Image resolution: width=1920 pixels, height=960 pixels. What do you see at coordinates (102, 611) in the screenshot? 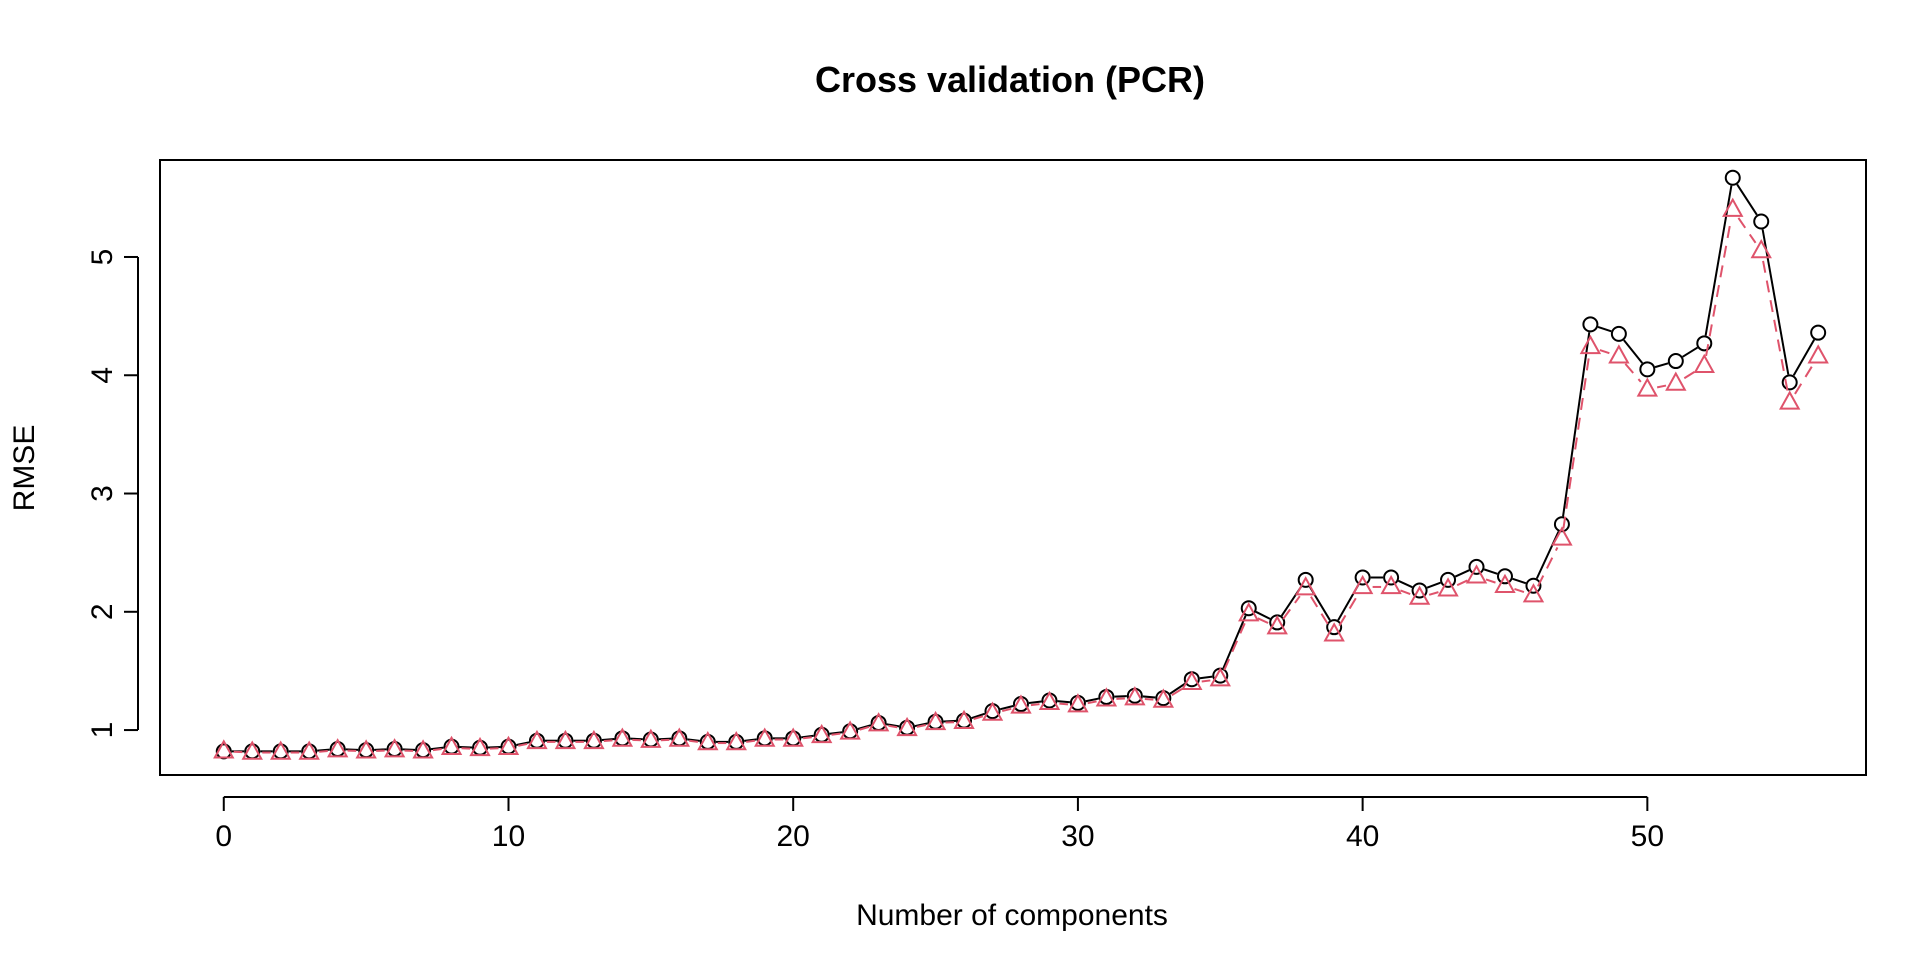
I see `y-tick-label: 2` at bounding box center [102, 611].